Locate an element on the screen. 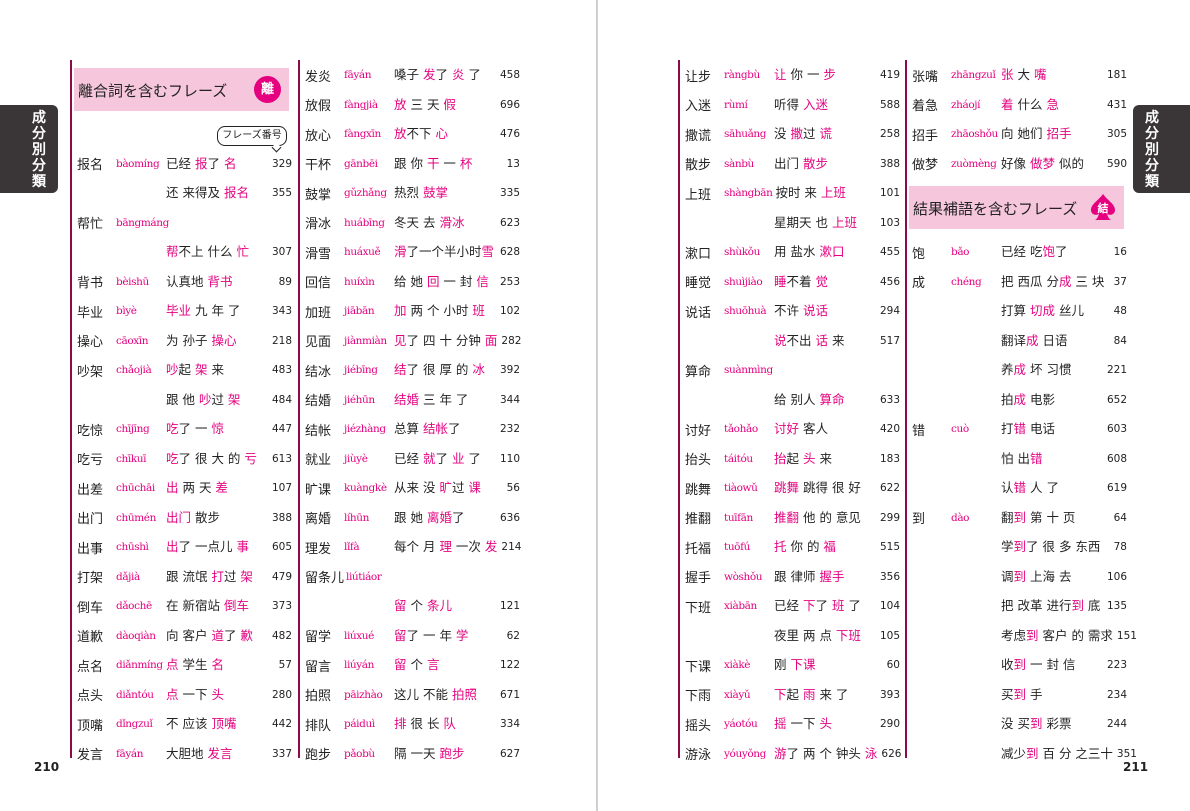 The width and height of the screenshot is (1190, 811). example-phrase: 让 你 一 步 is located at coordinates (805, 75).